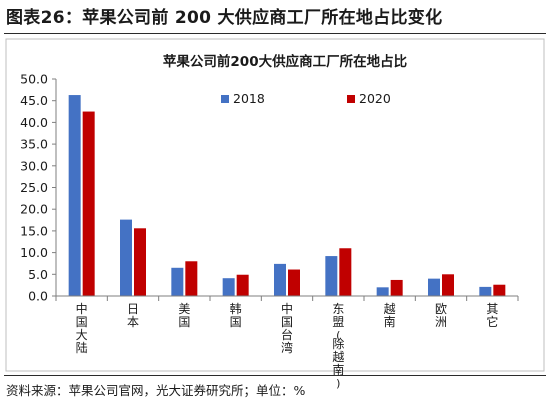  Describe the element at coordinates (287, 328) in the screenshot. I see `x-tick-label: 中国台湾` at that location.